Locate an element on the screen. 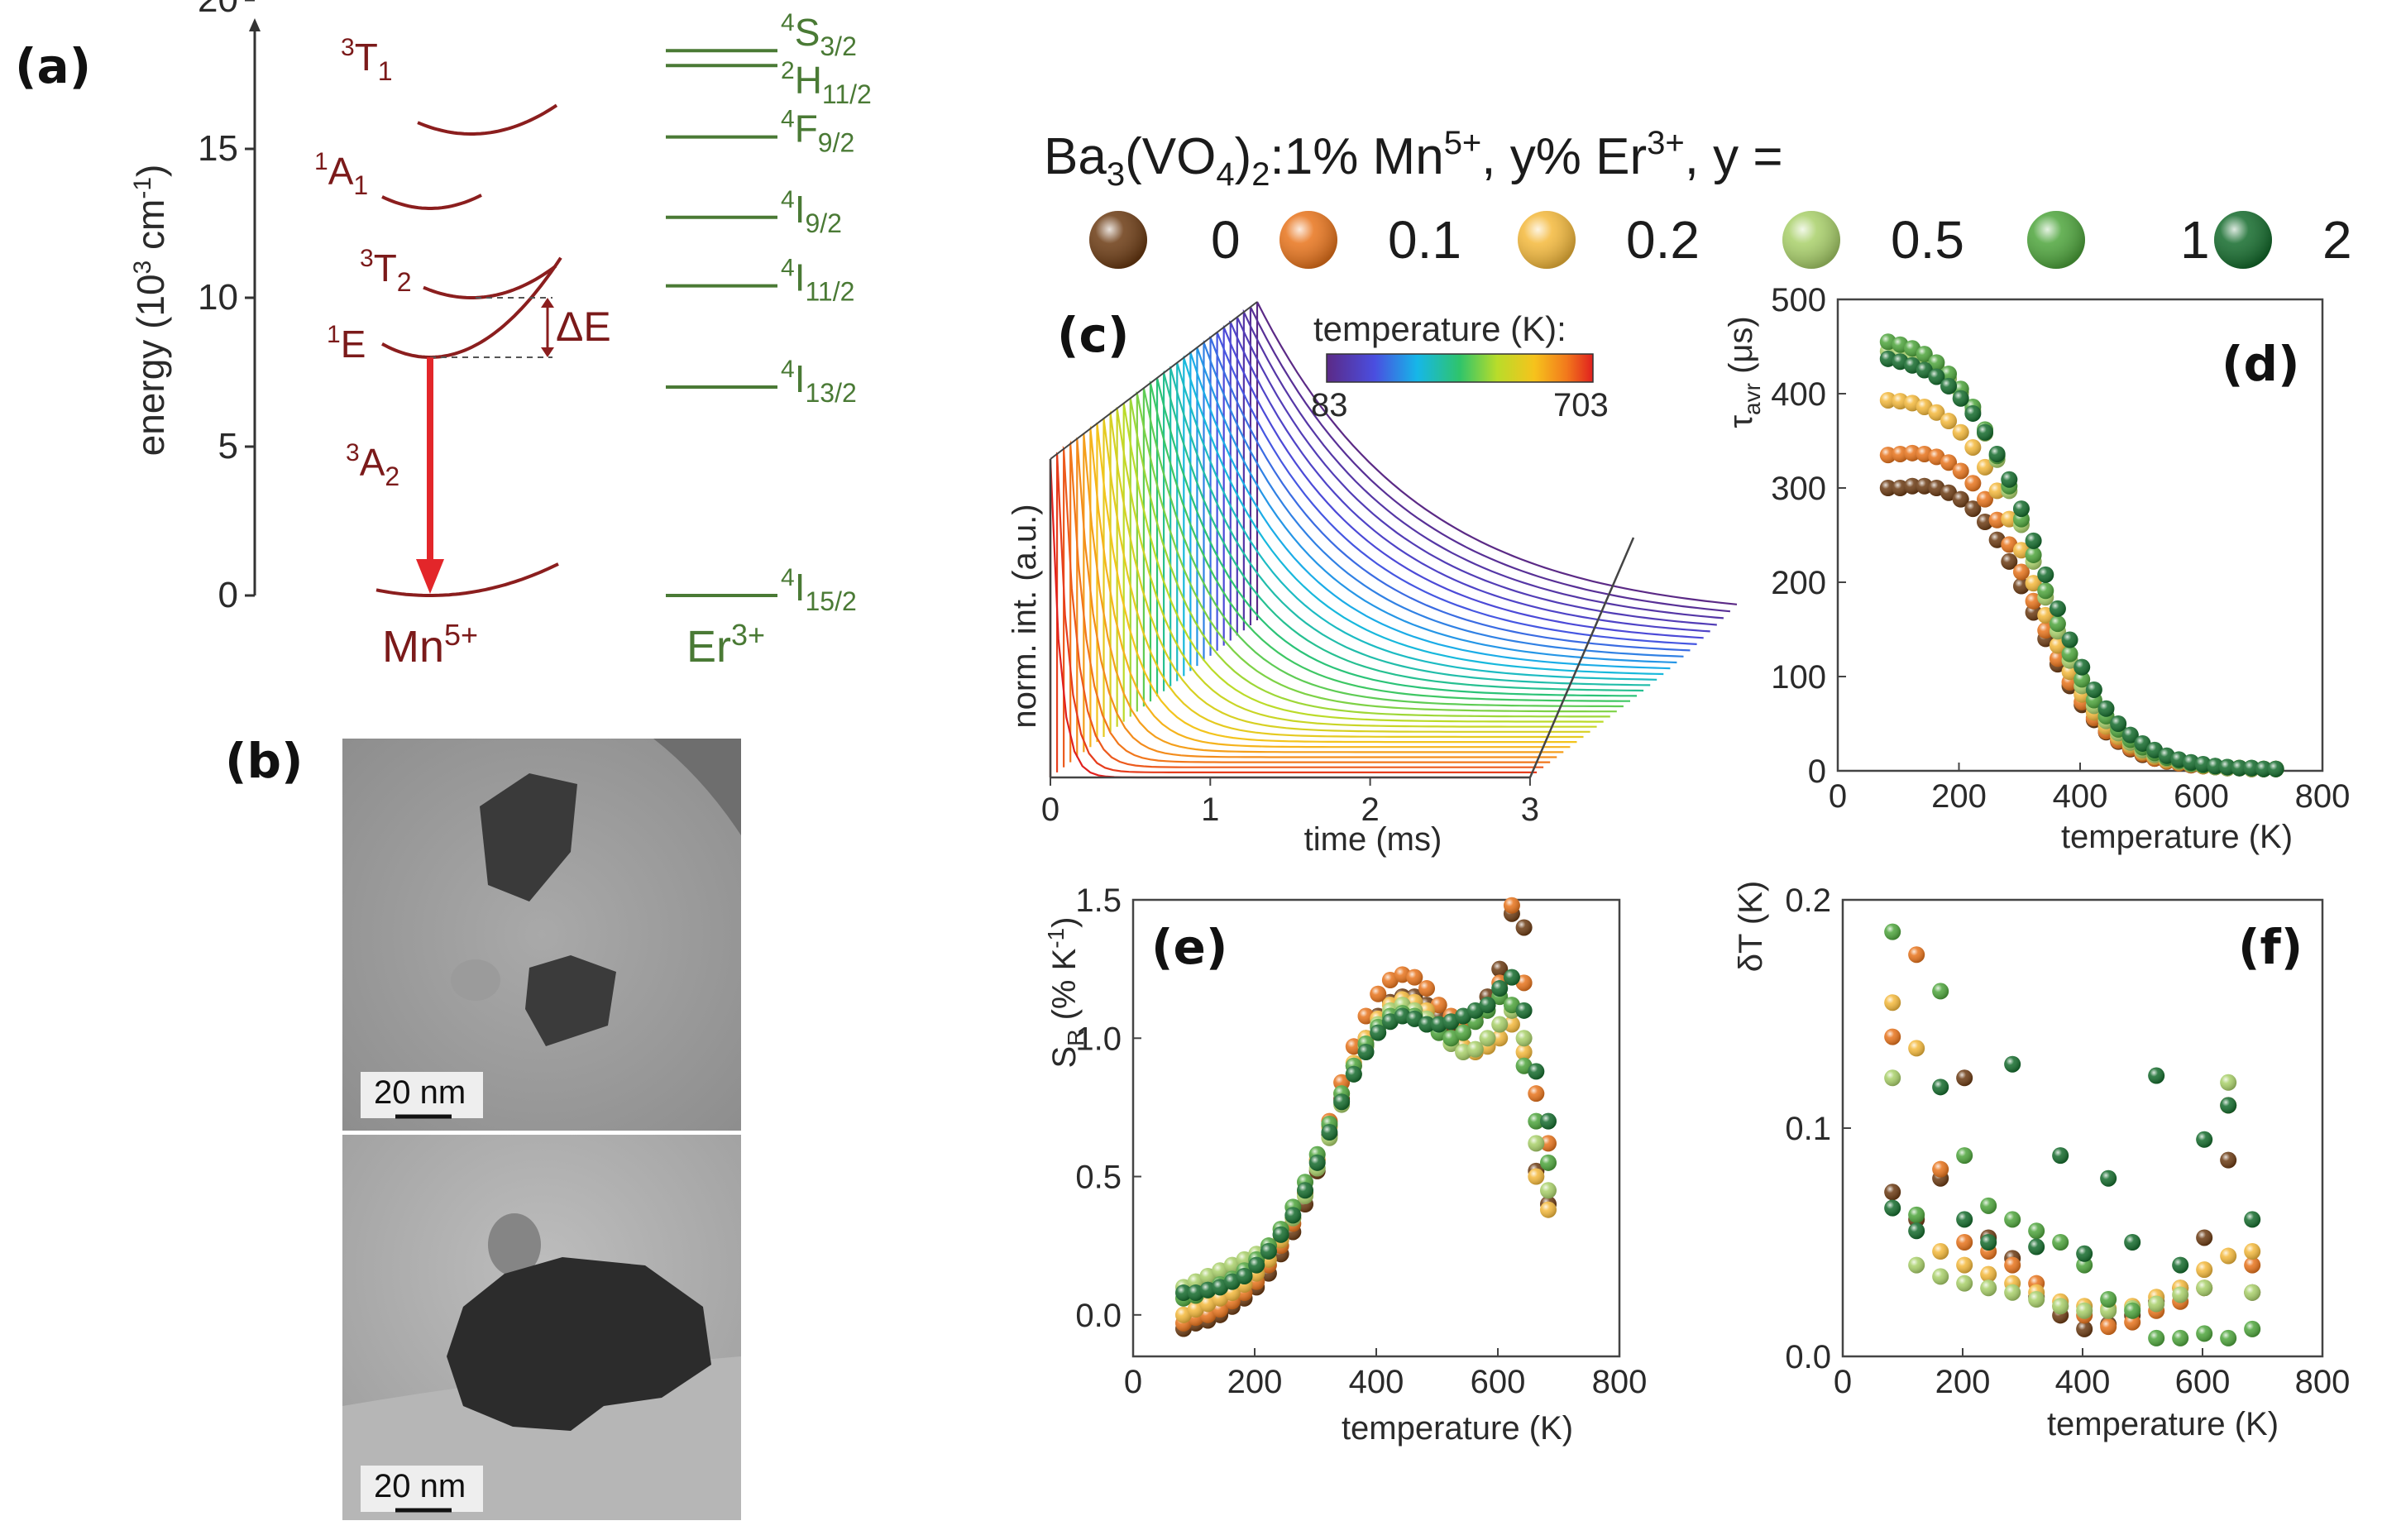  scale-bar-box-top is located at coordinates (422, 1095).